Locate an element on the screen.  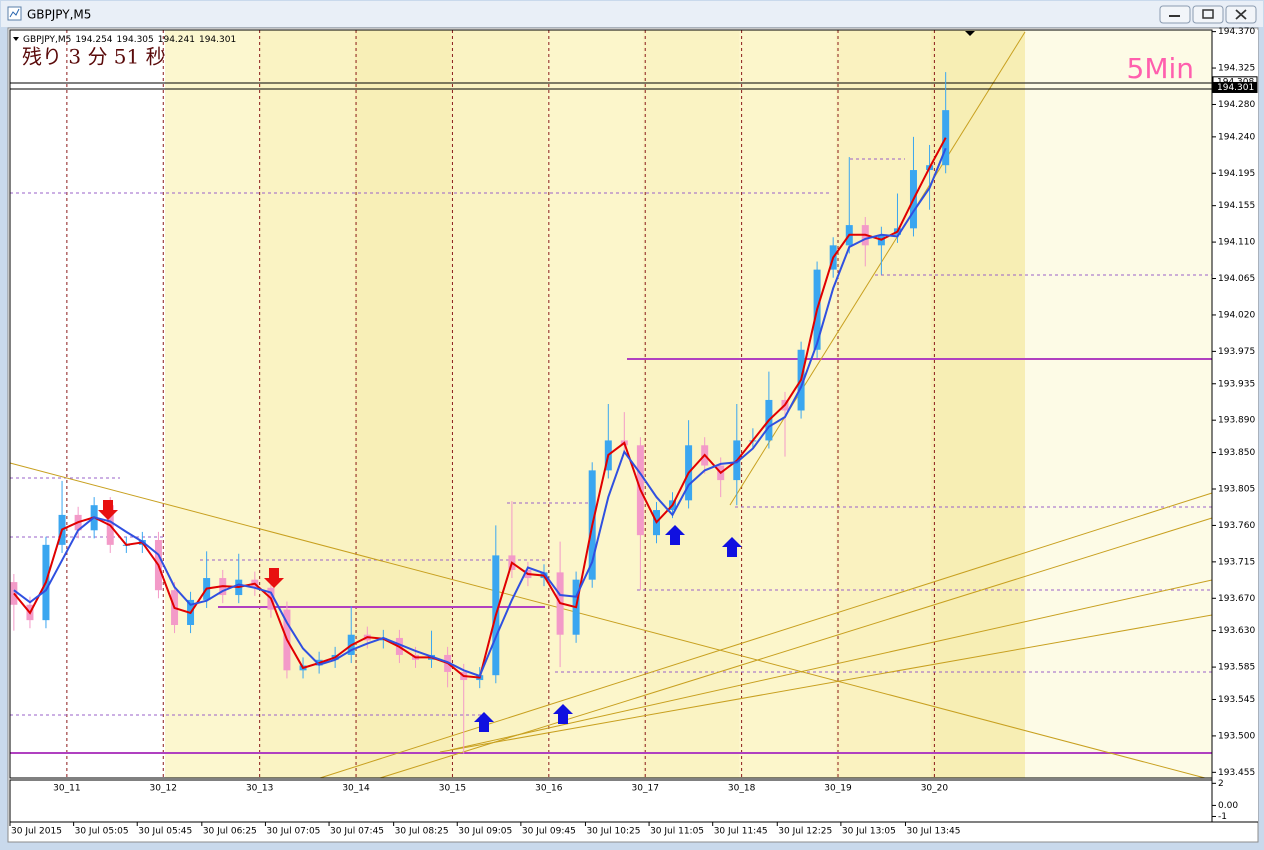
y-tick-label: 194.065 is located at coordinates (1236, 279).